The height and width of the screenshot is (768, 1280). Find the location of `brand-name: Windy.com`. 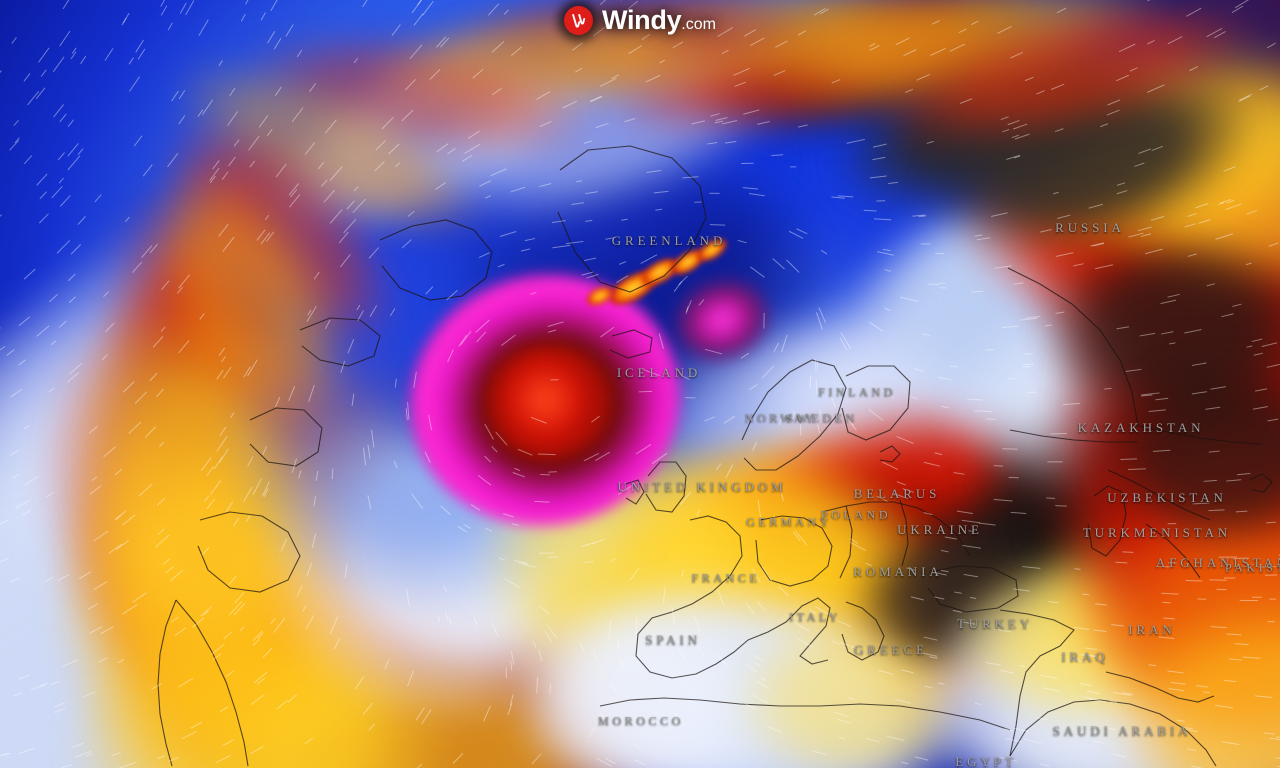

brand-name: Windy.com is located at coordinates (659, 20).